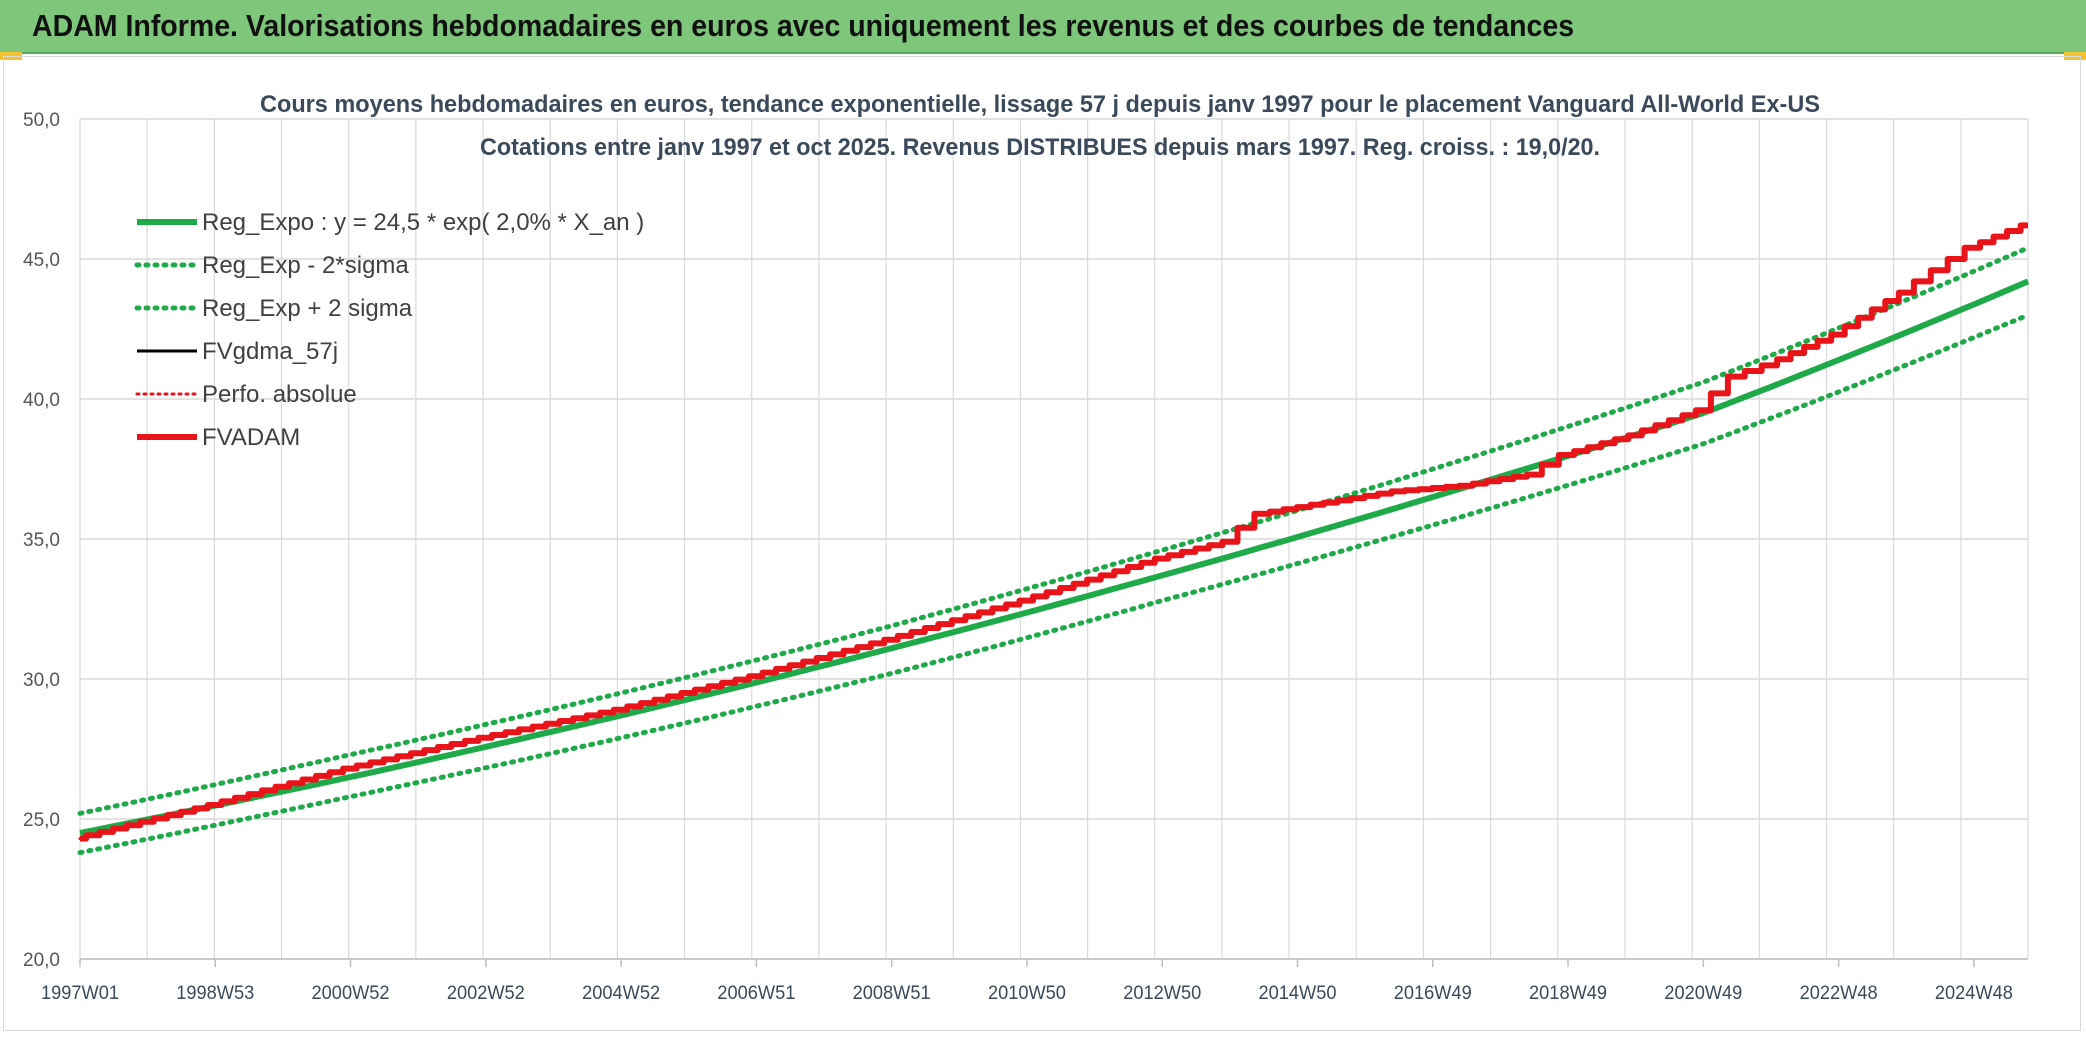  What do you see at coordinates (1839, 993) in the screenshot?
I see `x-tick-label: 2022W48` at bounding box center [1839, 993].